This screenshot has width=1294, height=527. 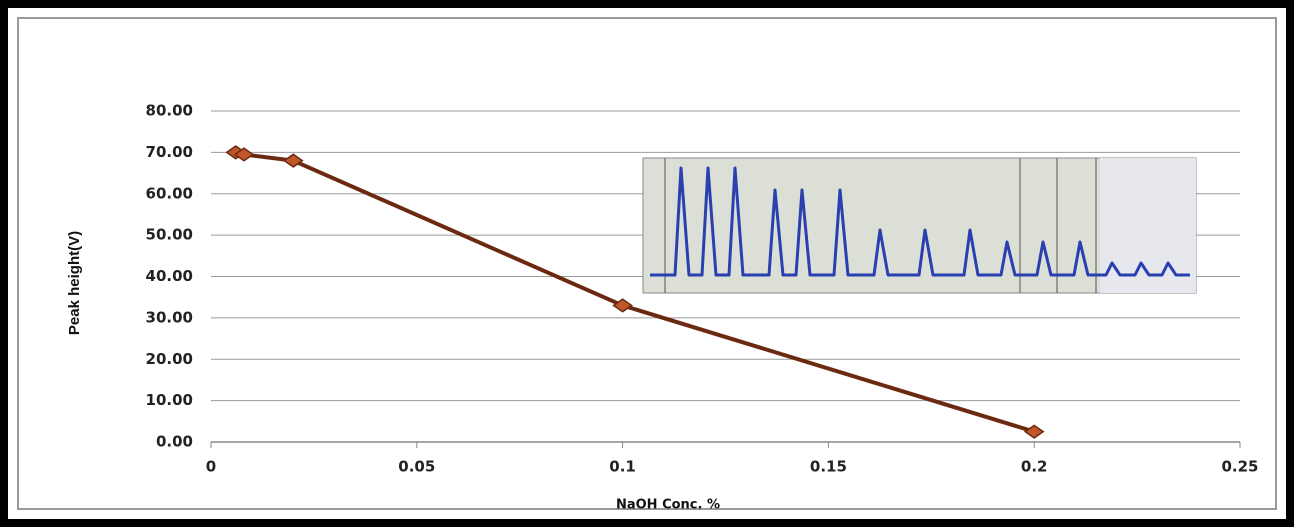 What do you see at coordinates (1034, 467) in the screenshot?
I see `x-tick-label: 0.2` at bounding box center [1034, 467].